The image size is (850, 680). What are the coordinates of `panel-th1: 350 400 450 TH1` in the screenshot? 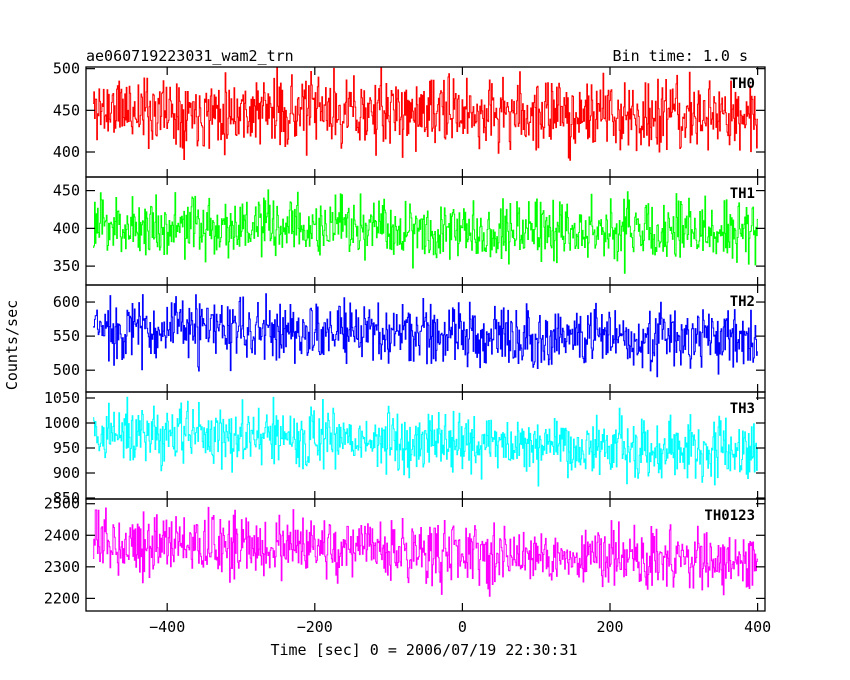 It's located at (409, 231).